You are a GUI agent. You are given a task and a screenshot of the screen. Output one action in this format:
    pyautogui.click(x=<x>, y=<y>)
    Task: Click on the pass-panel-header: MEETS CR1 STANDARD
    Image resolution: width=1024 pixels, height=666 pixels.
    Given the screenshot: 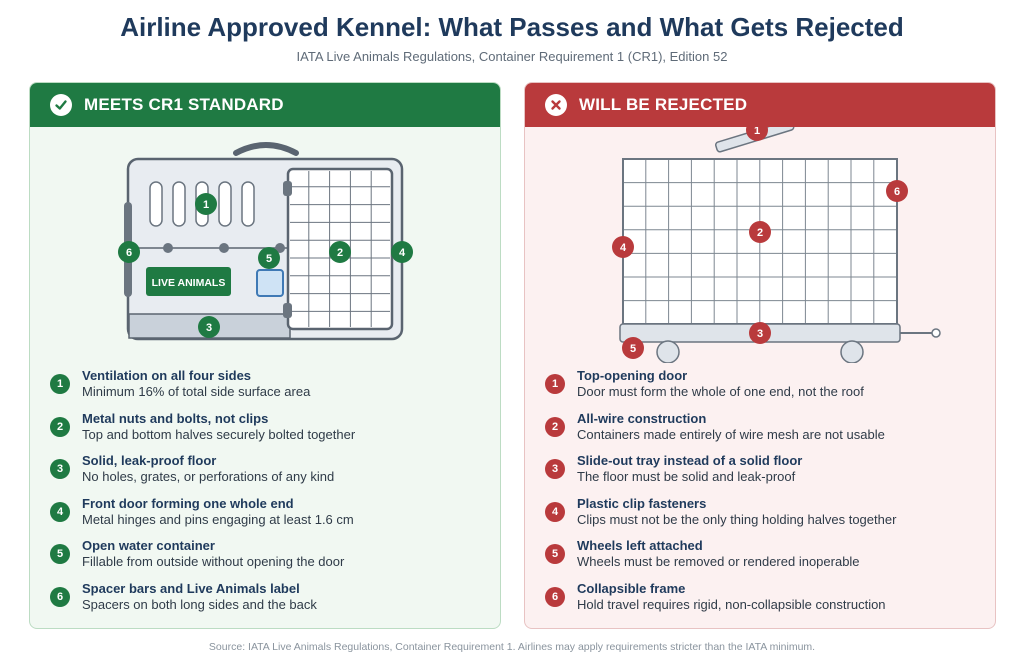 What is the action you would take?
    pyautogui.click(x=265, y=105)
    